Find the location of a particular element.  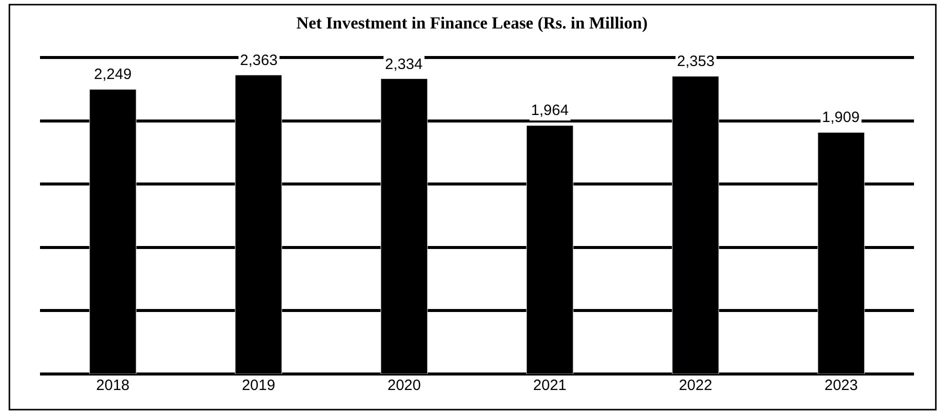

x-tick-label: 2022 is located at coordinates (695, 385).